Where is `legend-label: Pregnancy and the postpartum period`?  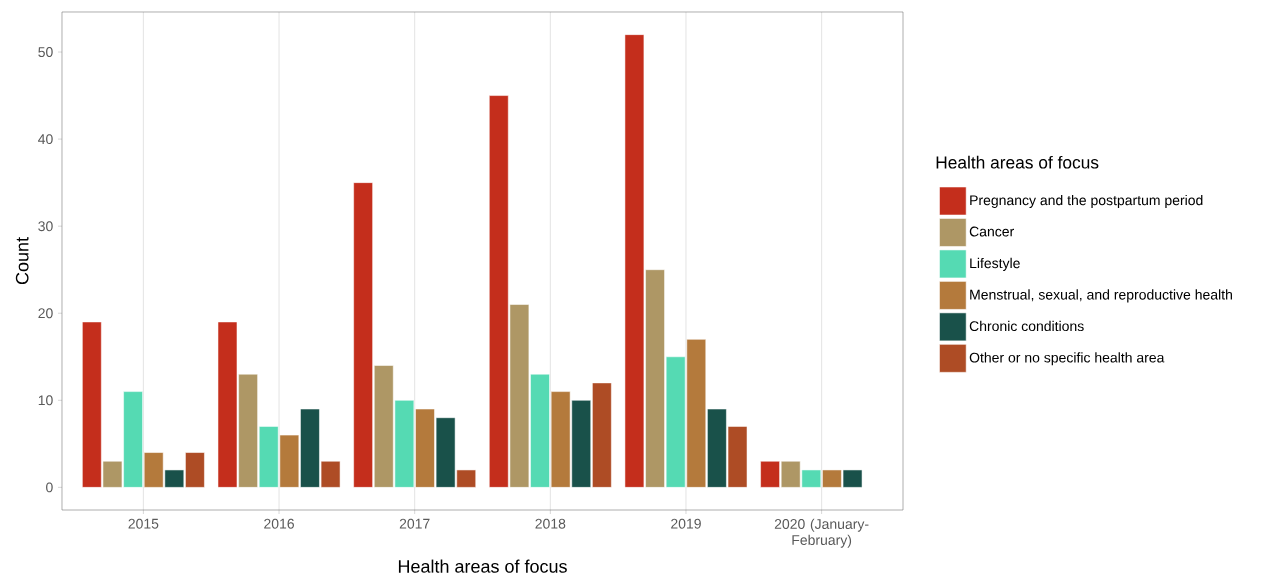
legend-label: Pregnancy and the postpartum period is located at coordinates (1086, 201).